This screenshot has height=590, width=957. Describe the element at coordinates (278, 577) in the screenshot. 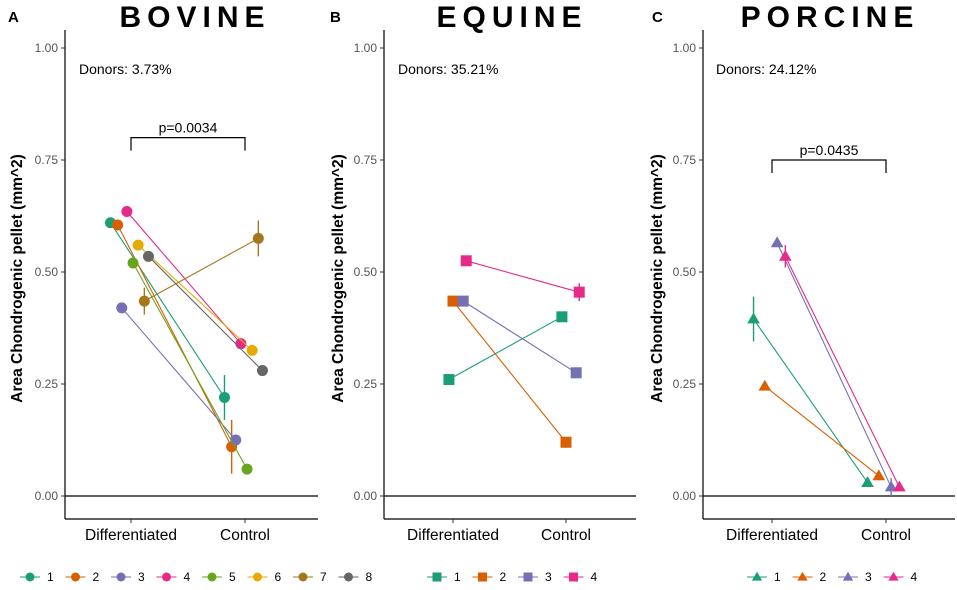

I see `legend-label: 6` at that location.